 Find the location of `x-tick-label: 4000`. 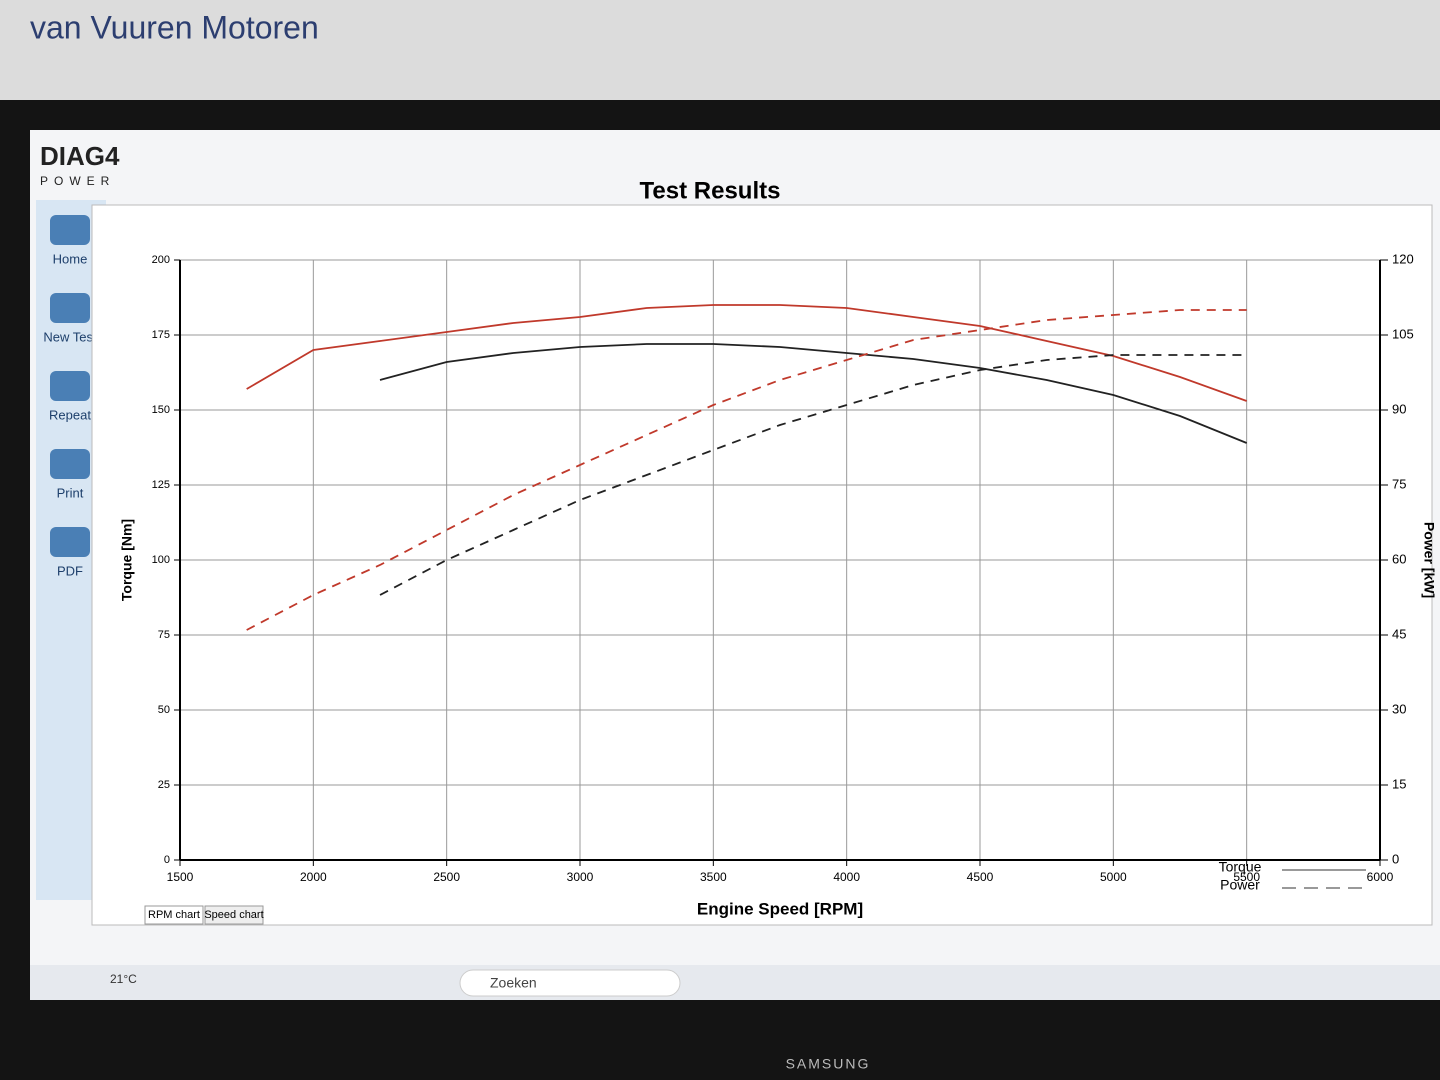

x-tick-label: 4000 is located at coordinates (846, 877).